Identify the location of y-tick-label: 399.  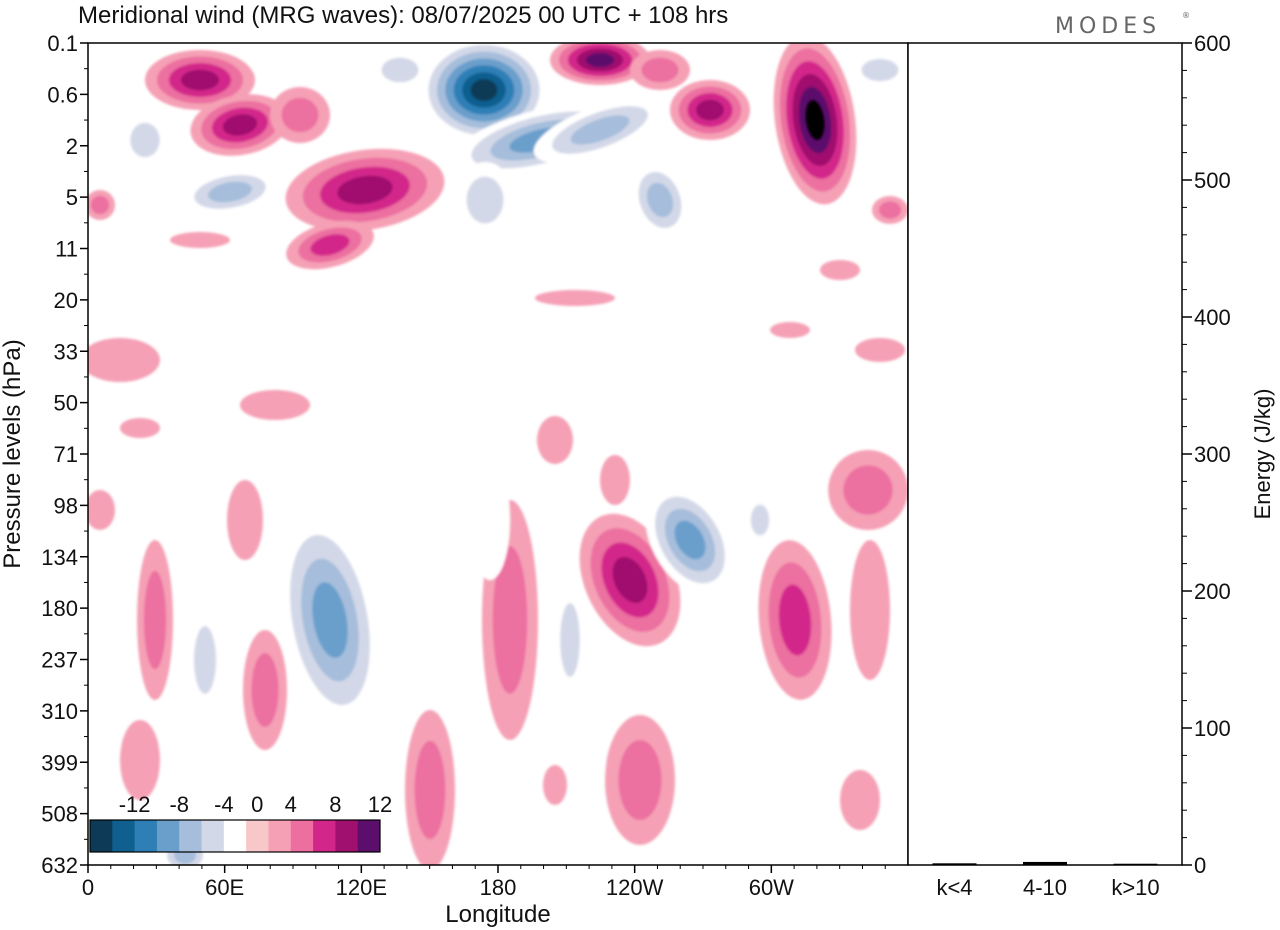
(59, 762).